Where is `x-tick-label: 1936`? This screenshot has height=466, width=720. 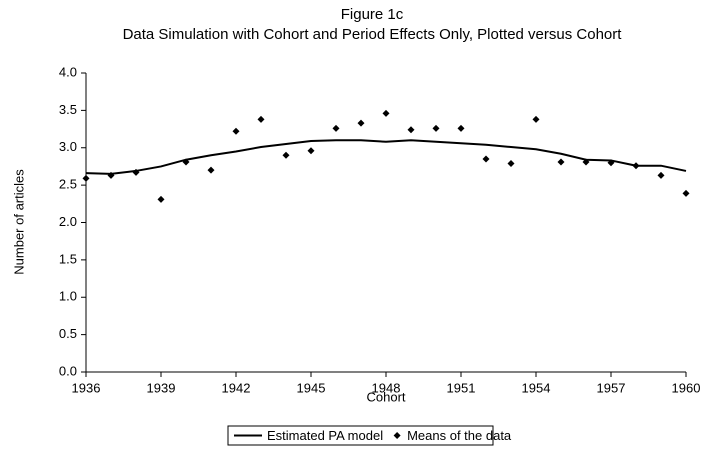
x-tick-label: 1936 is located at coordinates (86, 387).